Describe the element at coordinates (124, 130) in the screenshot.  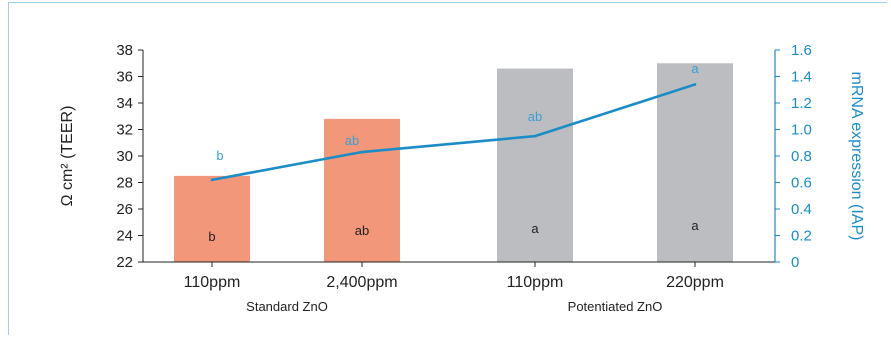
I see `y-left-tick-label: 32` at that location.